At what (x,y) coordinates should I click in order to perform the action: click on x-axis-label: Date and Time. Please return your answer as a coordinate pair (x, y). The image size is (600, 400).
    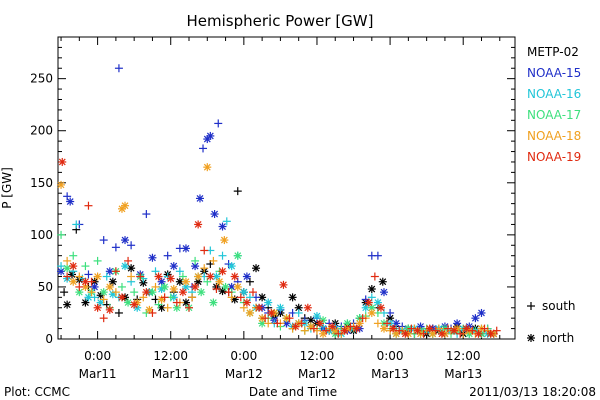
    Looking at the image, I should click on (293, 392).